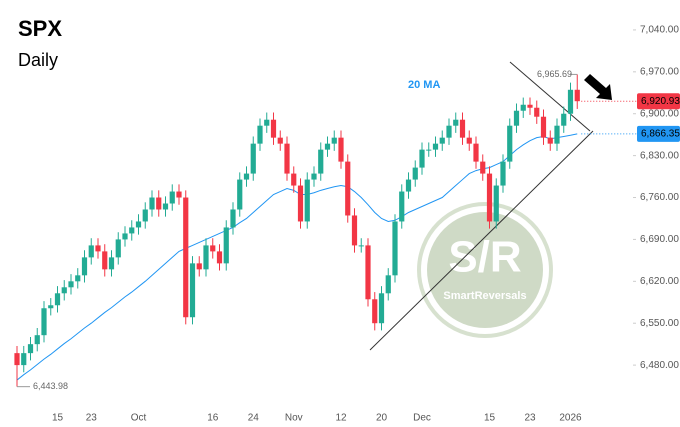  Describe the element at coordinates (254, 418) in the screenshot. I see `x-tick-label: 24` at that location.